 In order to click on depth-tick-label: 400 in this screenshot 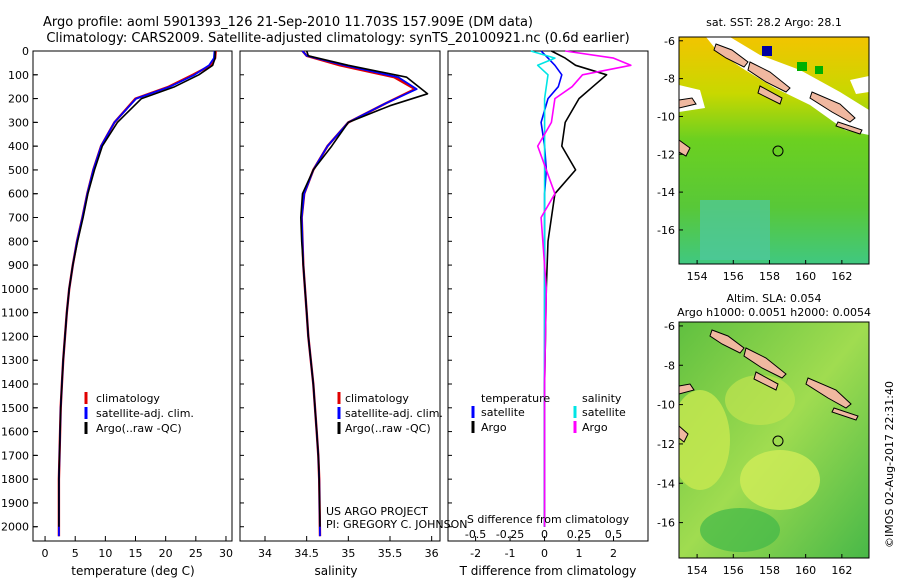, I will do `click(18, 146)`.